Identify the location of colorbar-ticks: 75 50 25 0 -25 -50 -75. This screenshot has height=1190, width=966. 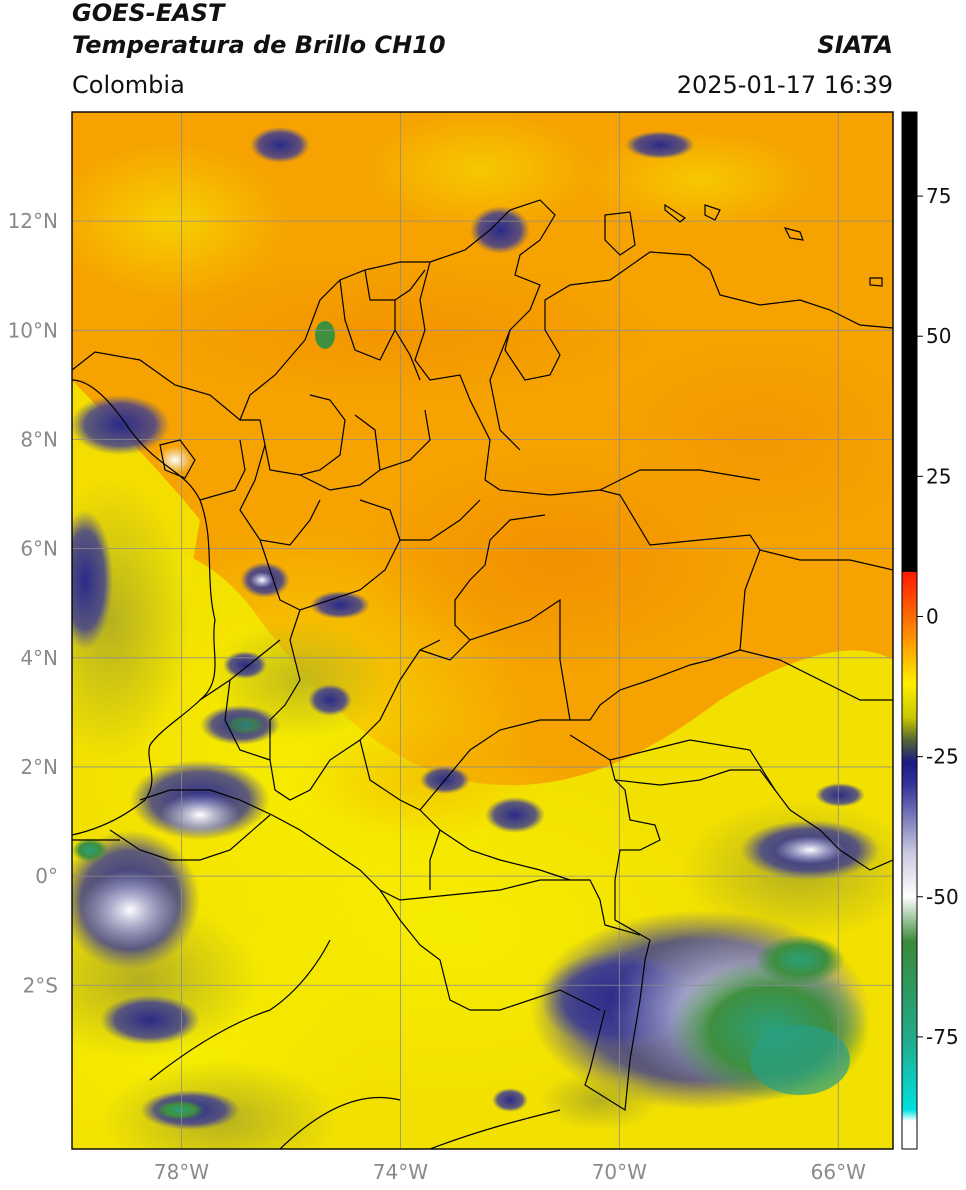
(938, 616).